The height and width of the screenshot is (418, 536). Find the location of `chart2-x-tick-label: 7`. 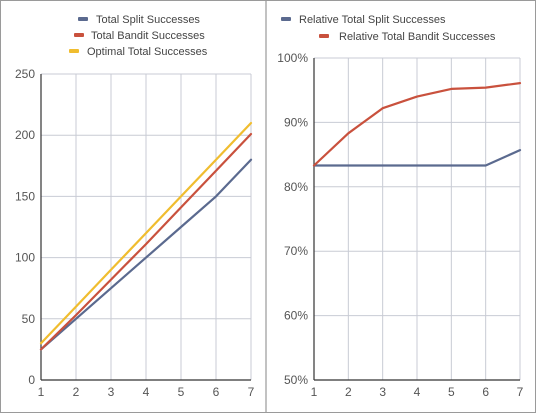

chart2-x-tick-label: 7 is located at coordinates (520, 392).